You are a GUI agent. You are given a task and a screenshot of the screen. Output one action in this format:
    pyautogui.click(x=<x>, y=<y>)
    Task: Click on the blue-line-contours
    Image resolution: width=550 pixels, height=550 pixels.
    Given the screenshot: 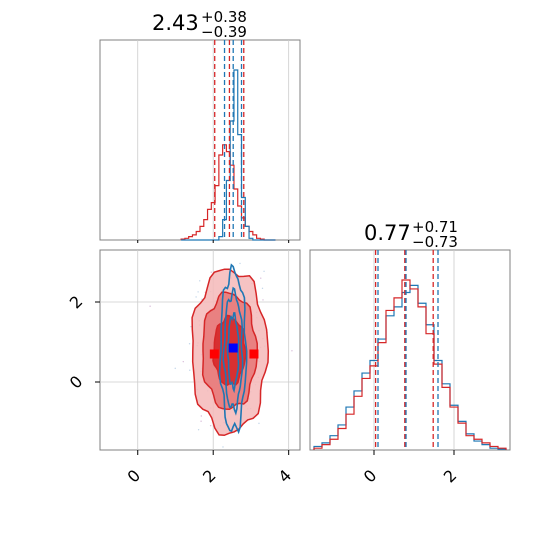 What is the action you would take?
    pyautogui.click(x=233, y=349)
    